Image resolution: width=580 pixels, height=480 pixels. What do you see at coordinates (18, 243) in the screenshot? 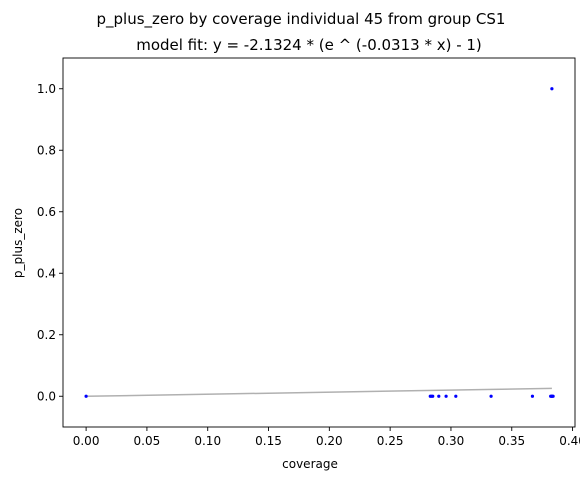
I see `y-axis-label: p_plus_zero` at bounding box center [18, 243].